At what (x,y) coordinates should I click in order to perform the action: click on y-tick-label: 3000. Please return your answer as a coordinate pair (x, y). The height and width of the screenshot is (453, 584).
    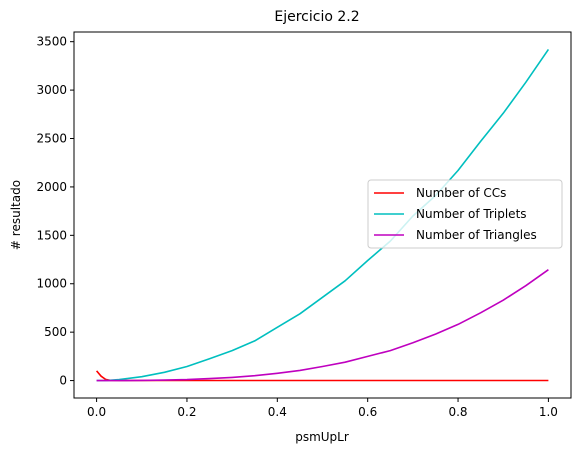
    Looking at the image, I should click on (51, 90).